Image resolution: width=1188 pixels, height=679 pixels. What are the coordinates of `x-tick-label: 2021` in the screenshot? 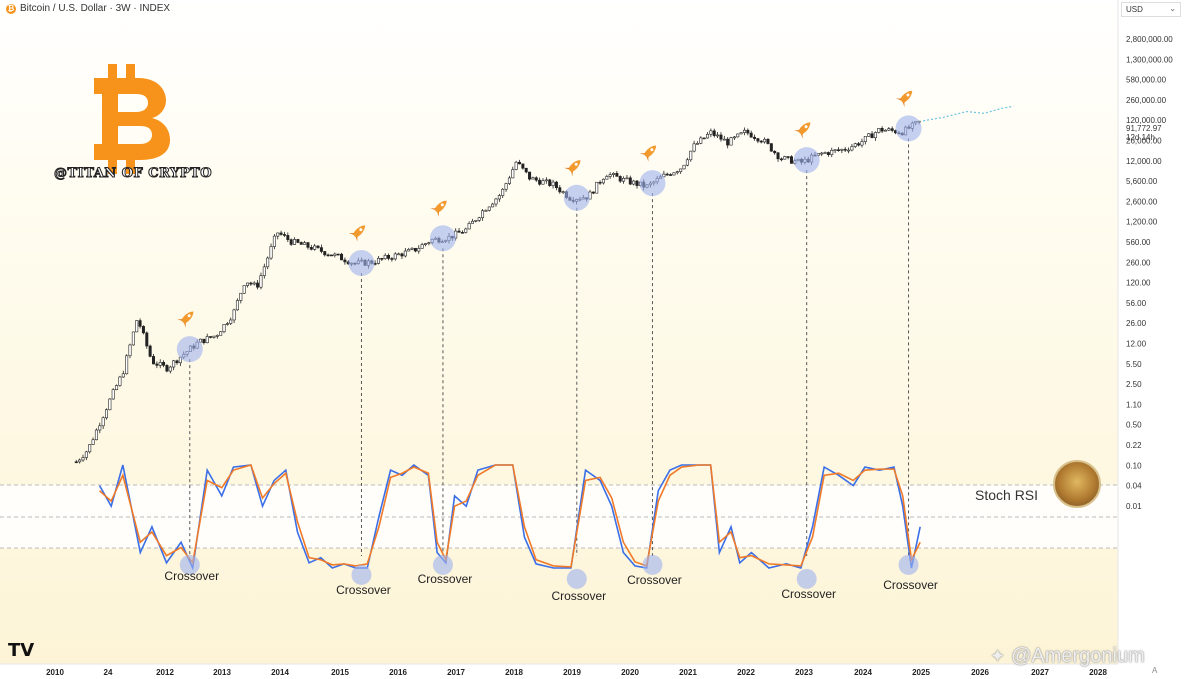 It's located at (688, 672).